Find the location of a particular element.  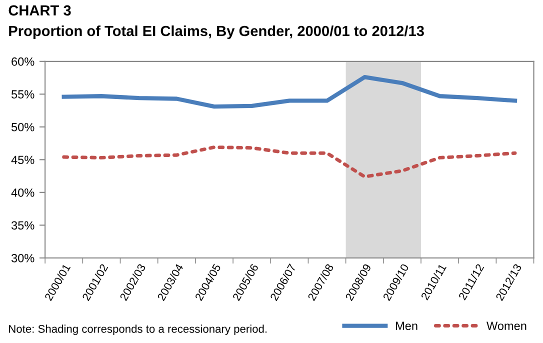

y-tick-label: 55% is located at coordinates (22, 94).